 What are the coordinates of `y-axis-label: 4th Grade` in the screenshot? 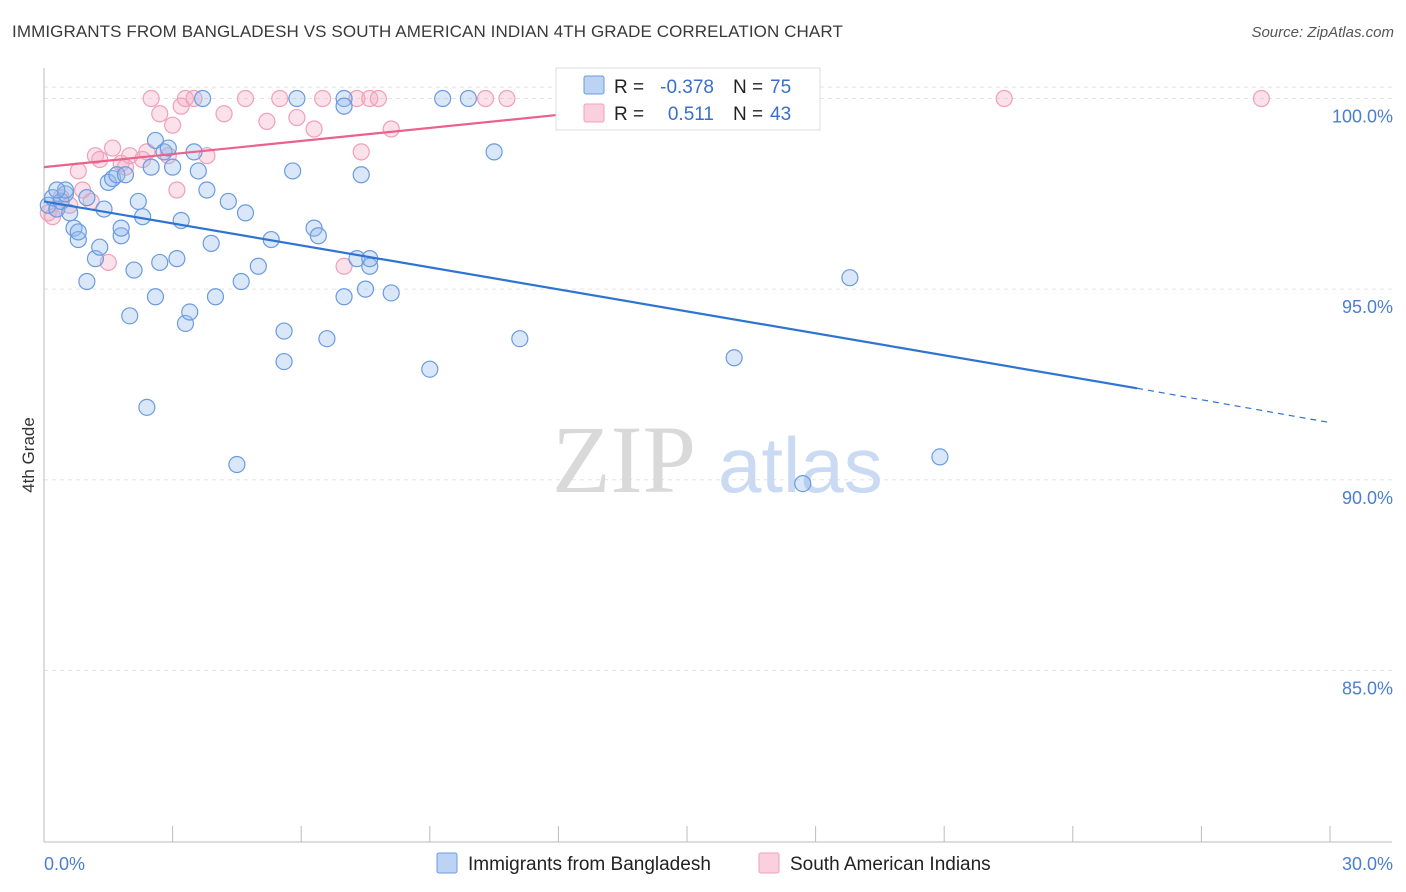 It's located at (28, 455).